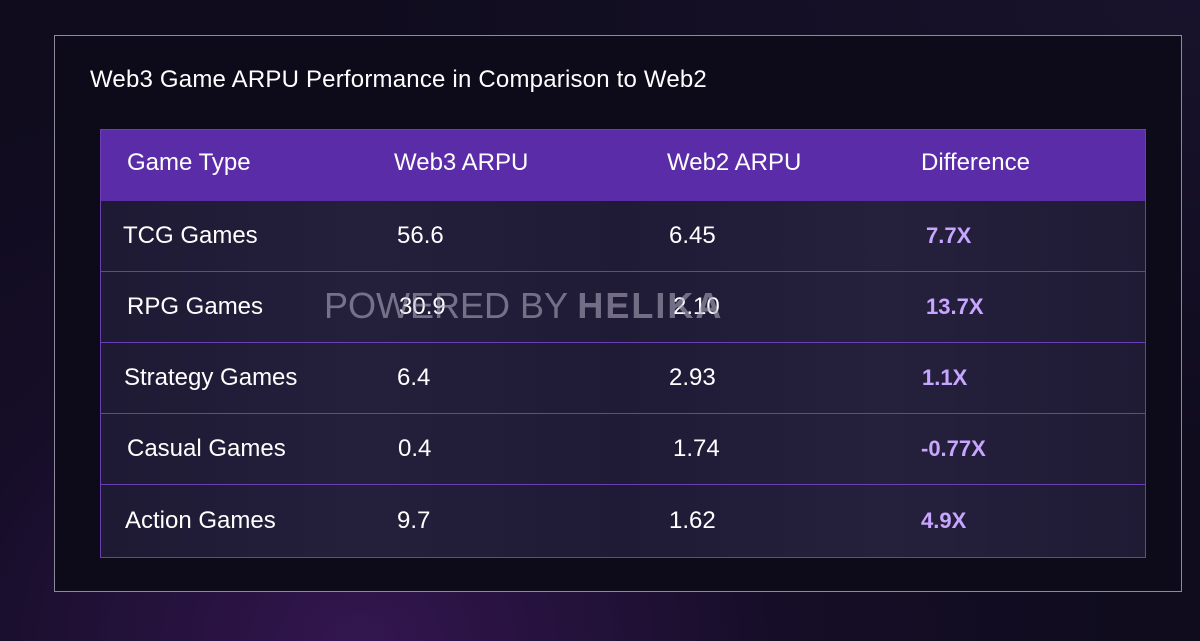 The image size is (1200, 641). What do you see at coordinates (623, 307) in the screenshot?
I see `table-row: RPG Games 30.9 2.10 13.7X` at bounding box center [623, 307].